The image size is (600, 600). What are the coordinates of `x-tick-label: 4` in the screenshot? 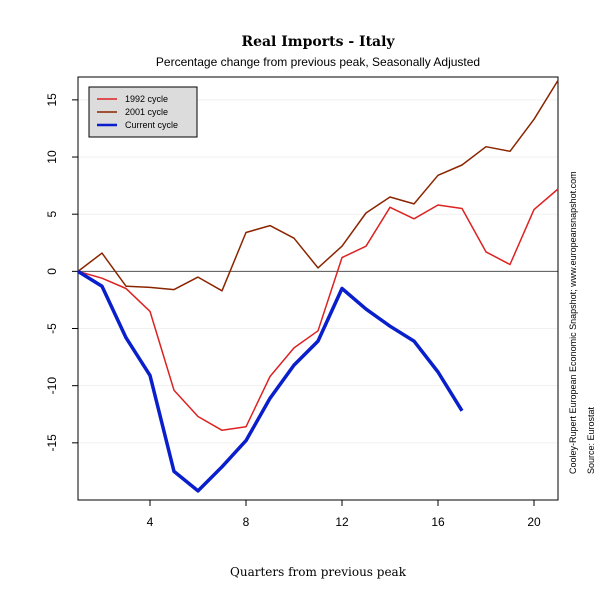 It's located at (150, 522).